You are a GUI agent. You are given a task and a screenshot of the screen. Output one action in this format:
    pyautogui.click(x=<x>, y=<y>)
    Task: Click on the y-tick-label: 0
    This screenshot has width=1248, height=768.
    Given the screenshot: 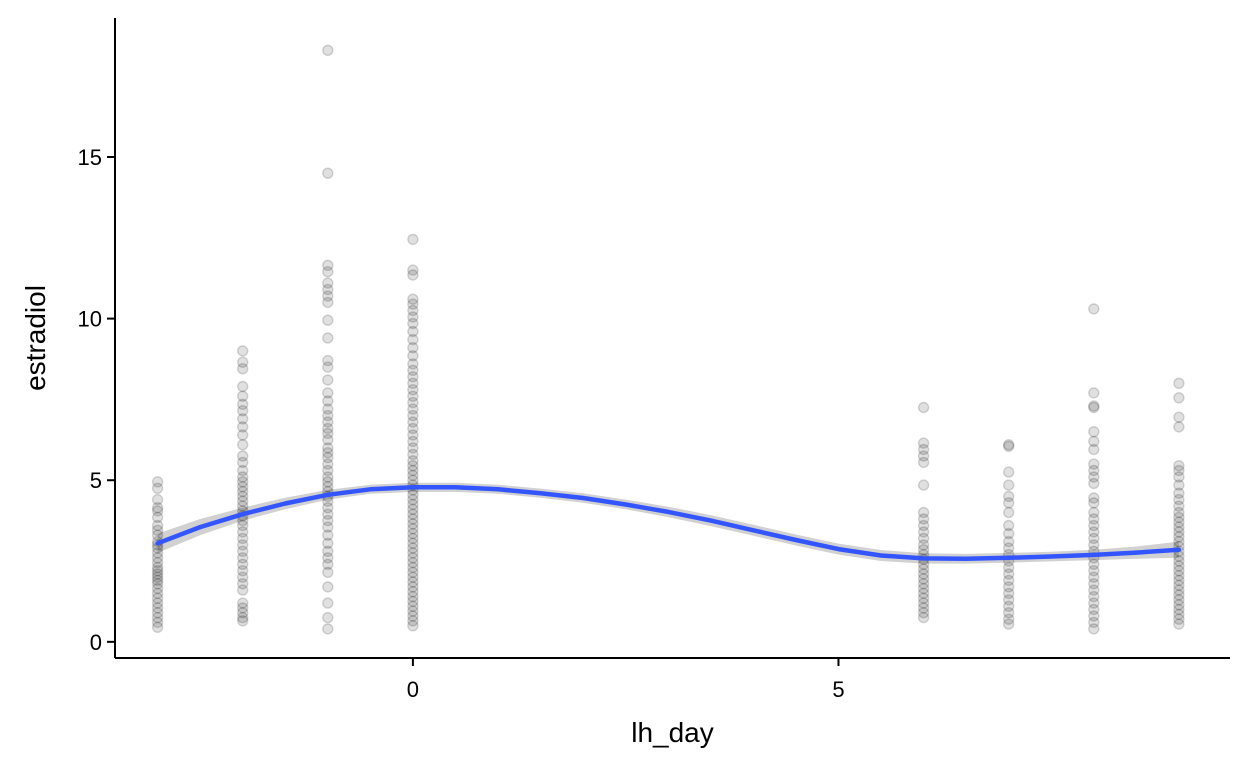 What is the action you would take?
    pyautogui.click(x=96, y=642)
    